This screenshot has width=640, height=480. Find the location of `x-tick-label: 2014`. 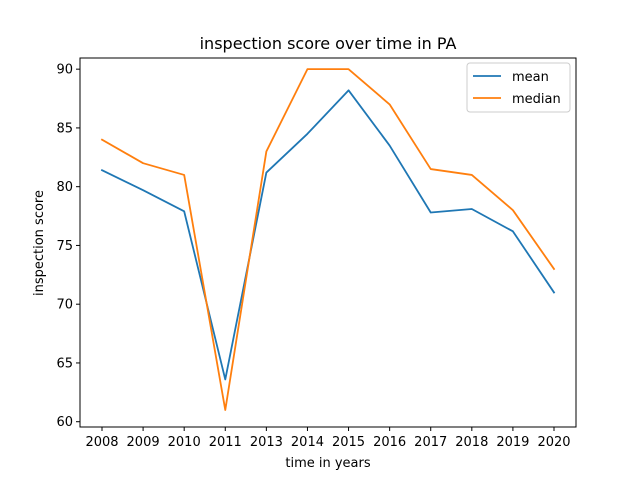

x-tick-label: 2014 is located at coordinates (307, 442).